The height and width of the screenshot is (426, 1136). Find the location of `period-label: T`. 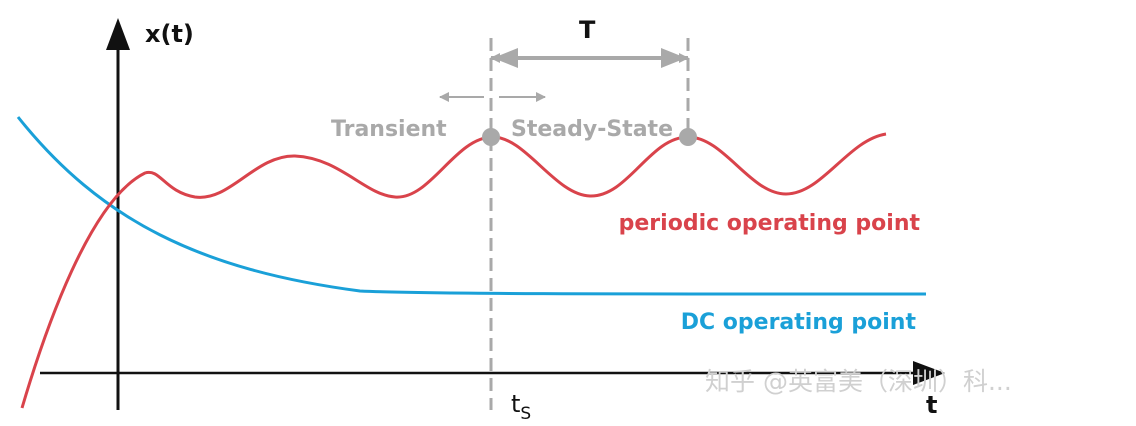

period-label: T is located at coordinates (587, 30).